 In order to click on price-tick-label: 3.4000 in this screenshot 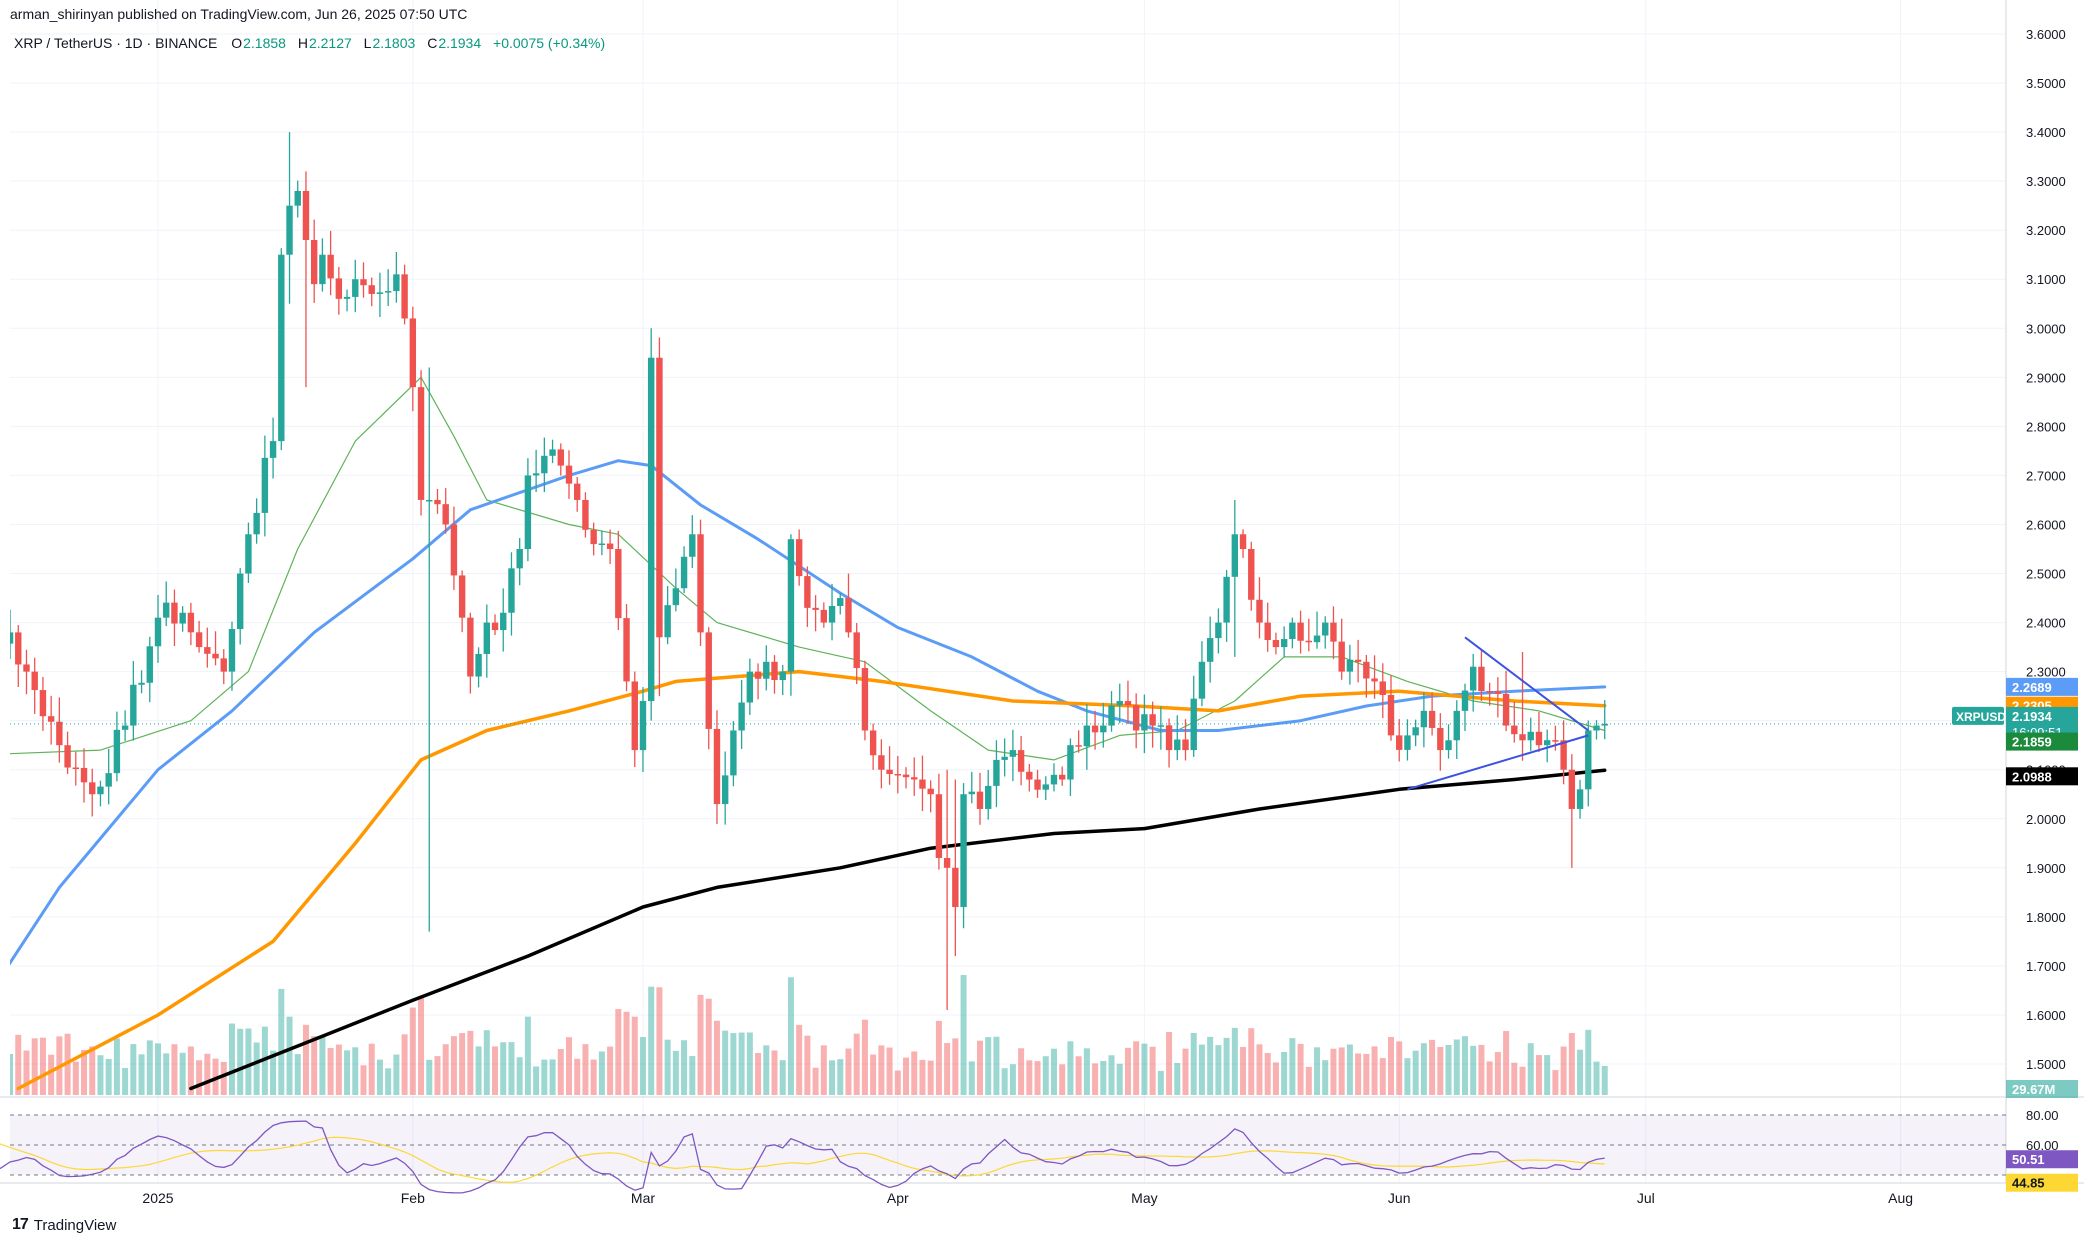, I will do `click(2046, 132)`.